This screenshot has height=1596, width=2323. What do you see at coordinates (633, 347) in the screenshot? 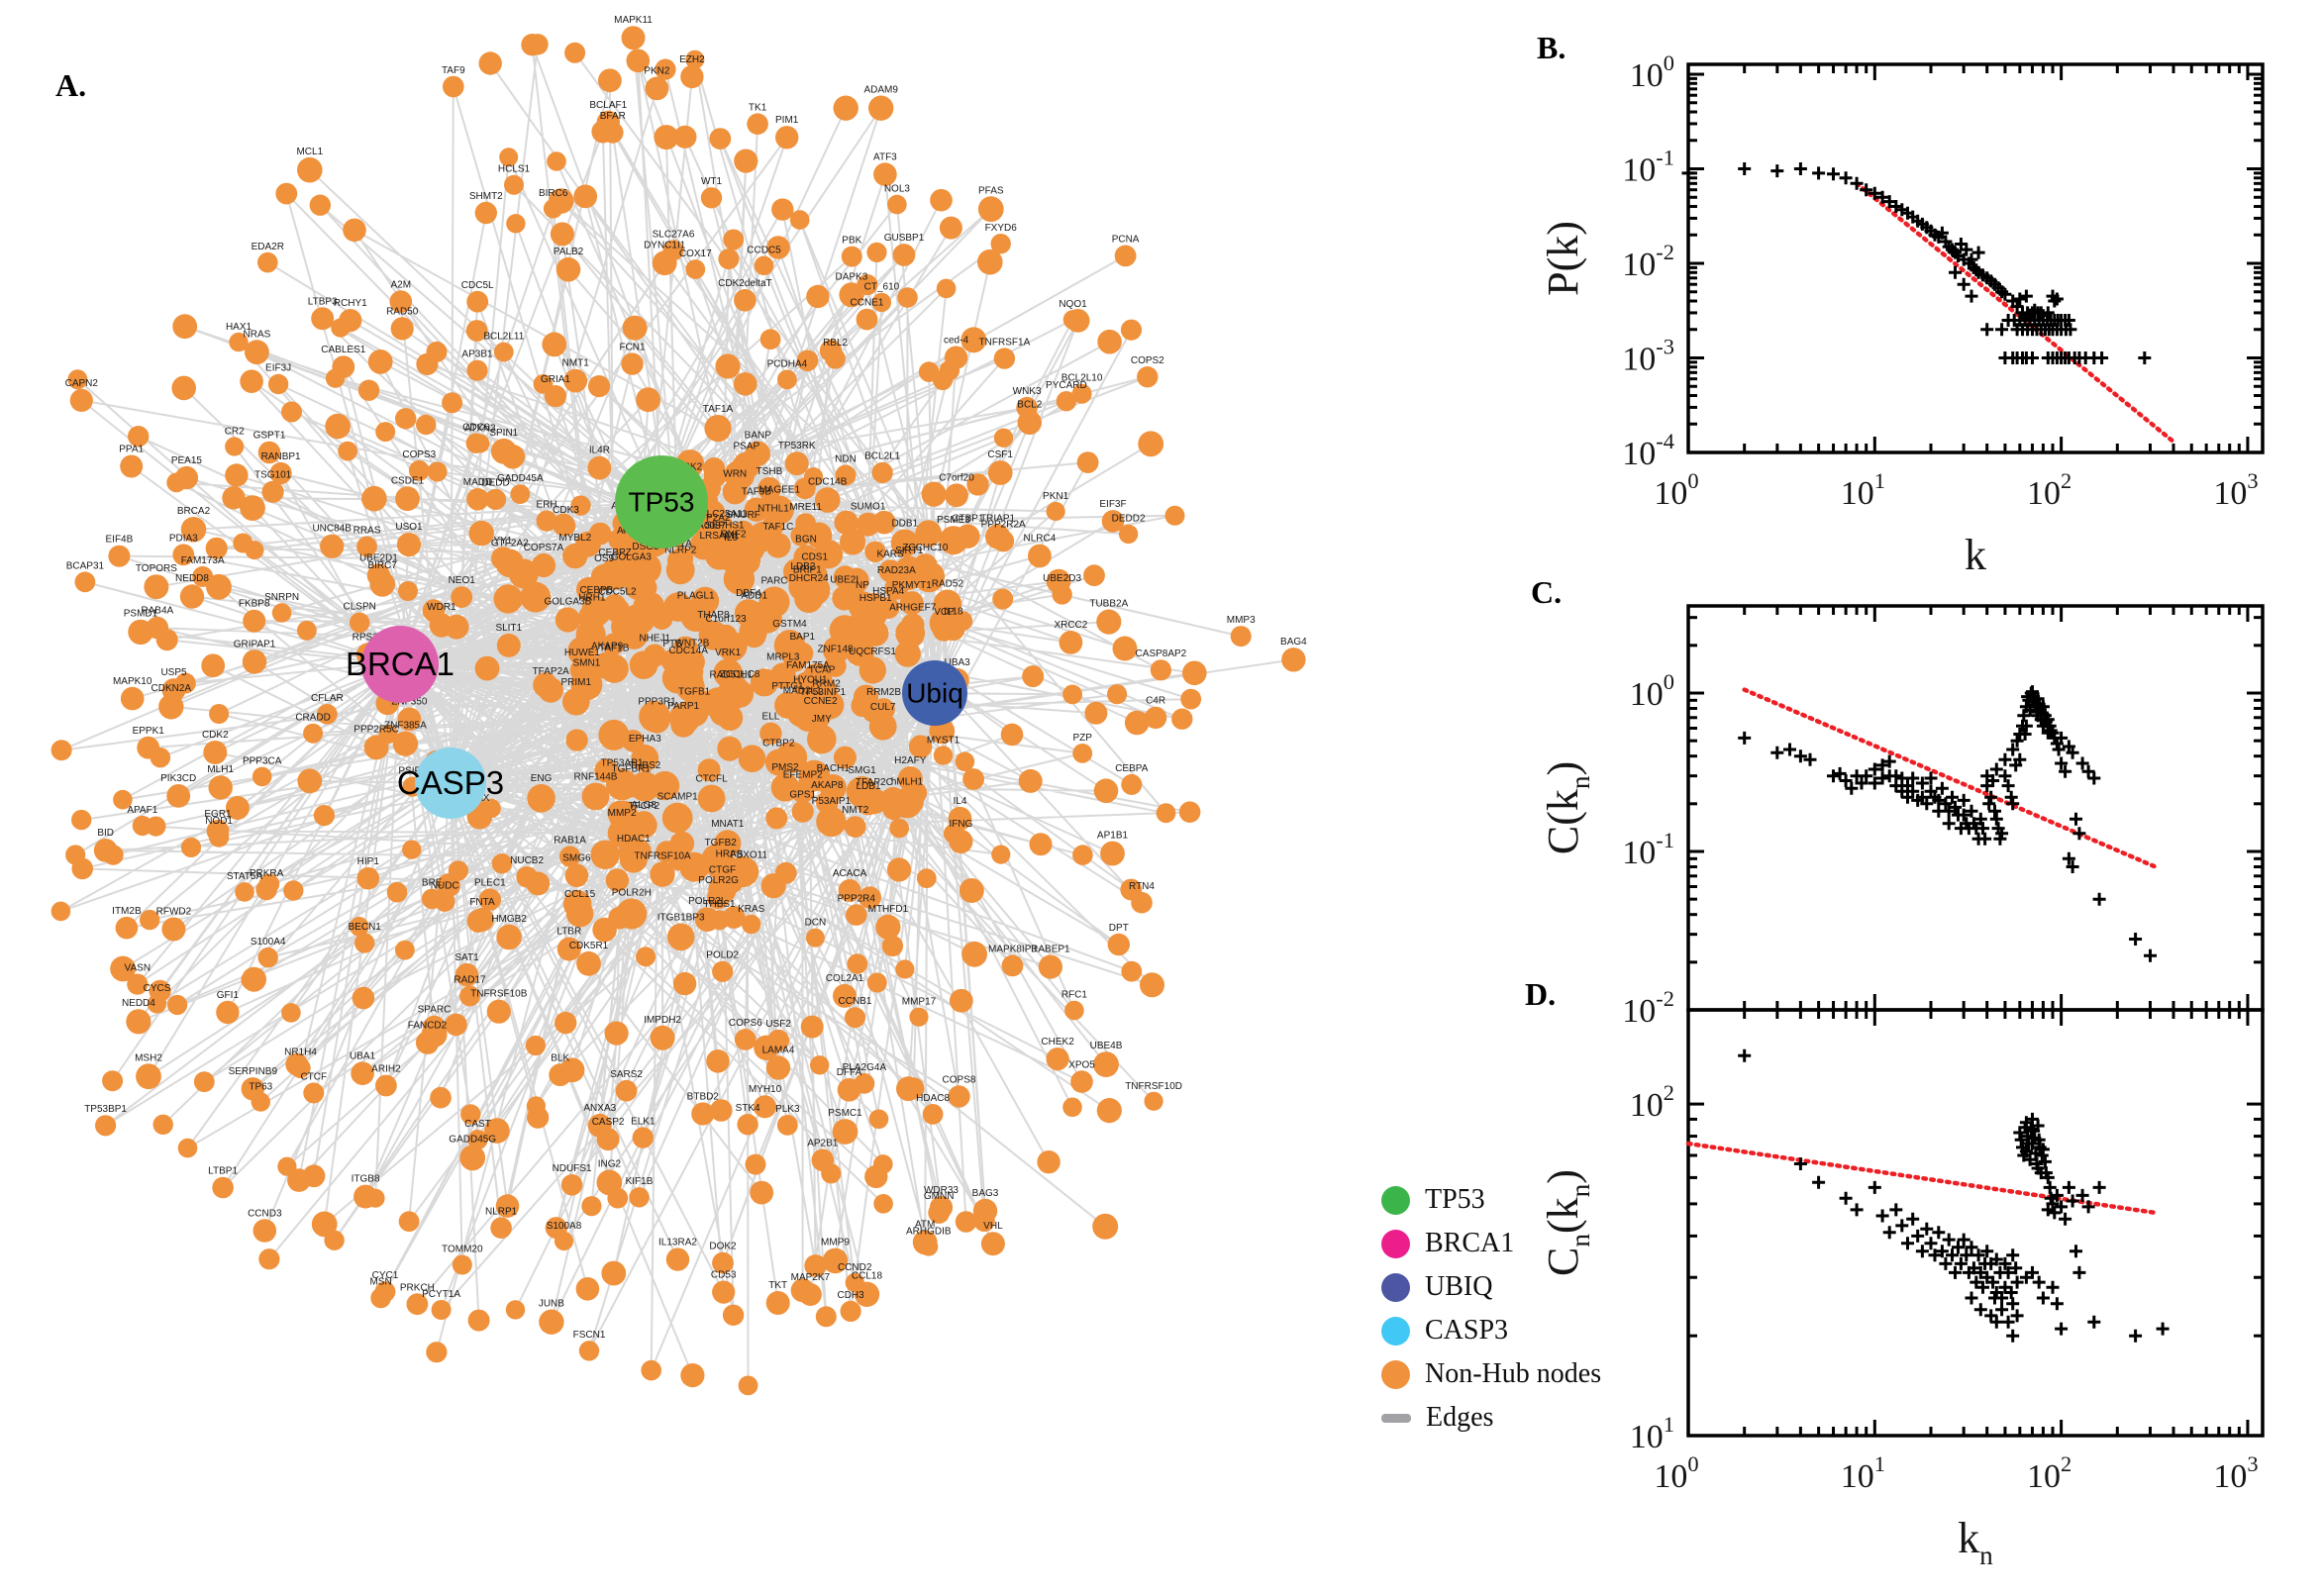
I see `network-node-label: FCN1` at bounding box center [633, 347].